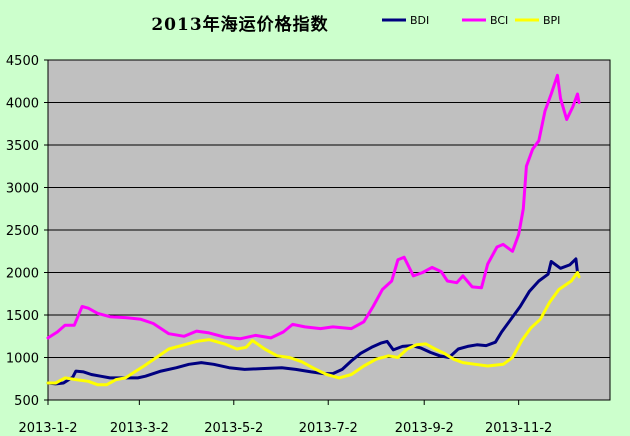  What do you see at coordinates (551, 20) in the screenshot?
I see `legend-label-bpi: BPI` at bounding box center [551, 20].